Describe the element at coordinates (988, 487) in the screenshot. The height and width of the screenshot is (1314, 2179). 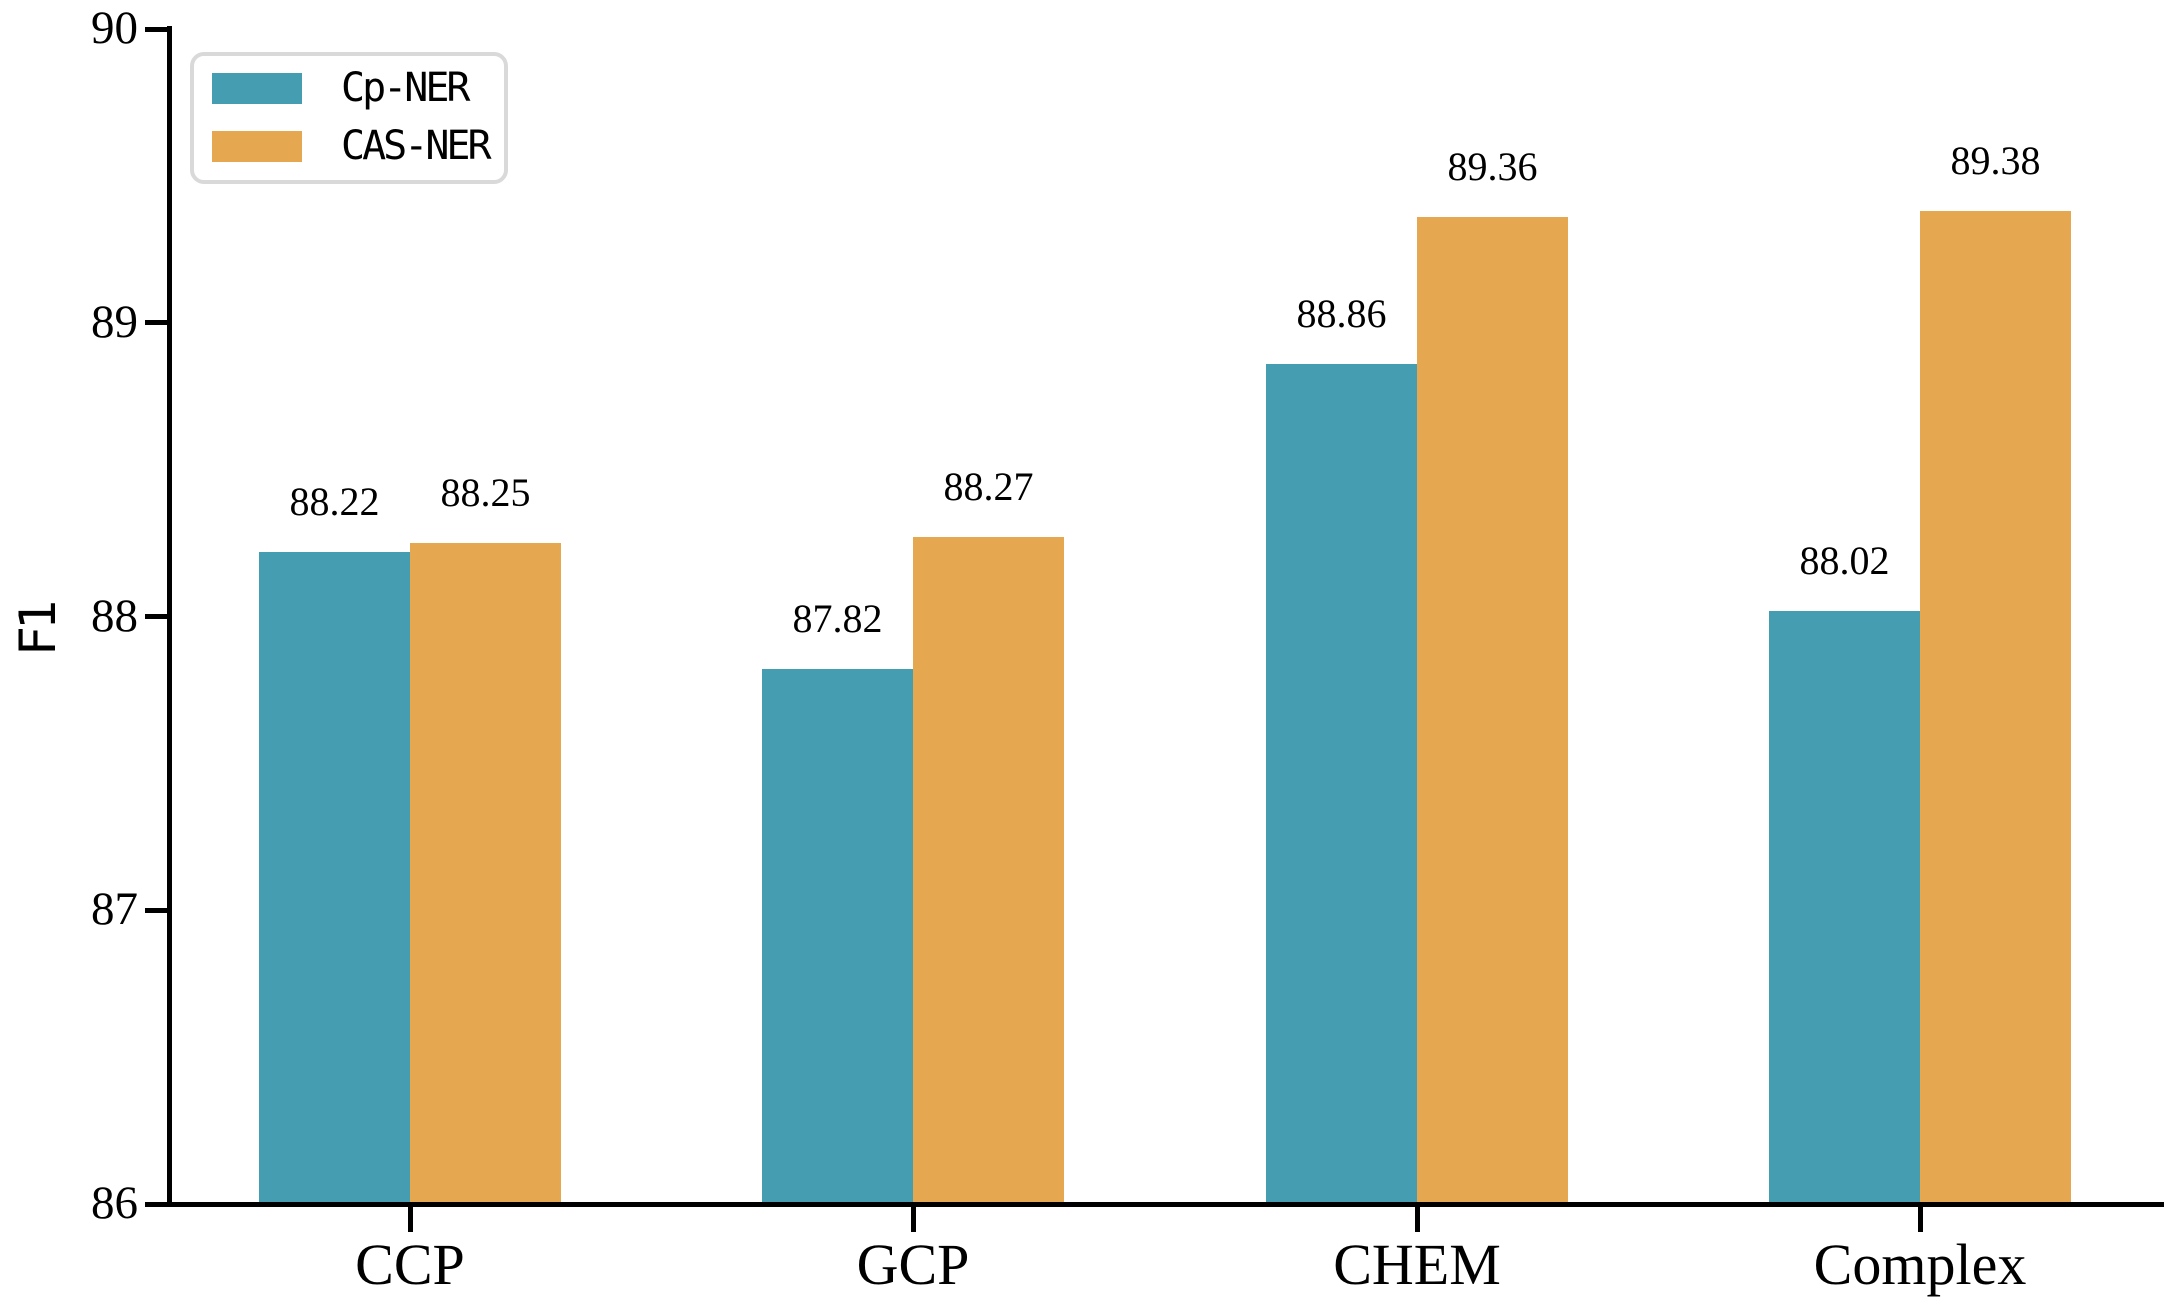
I see `bar-value-label: 88.27` at that location.